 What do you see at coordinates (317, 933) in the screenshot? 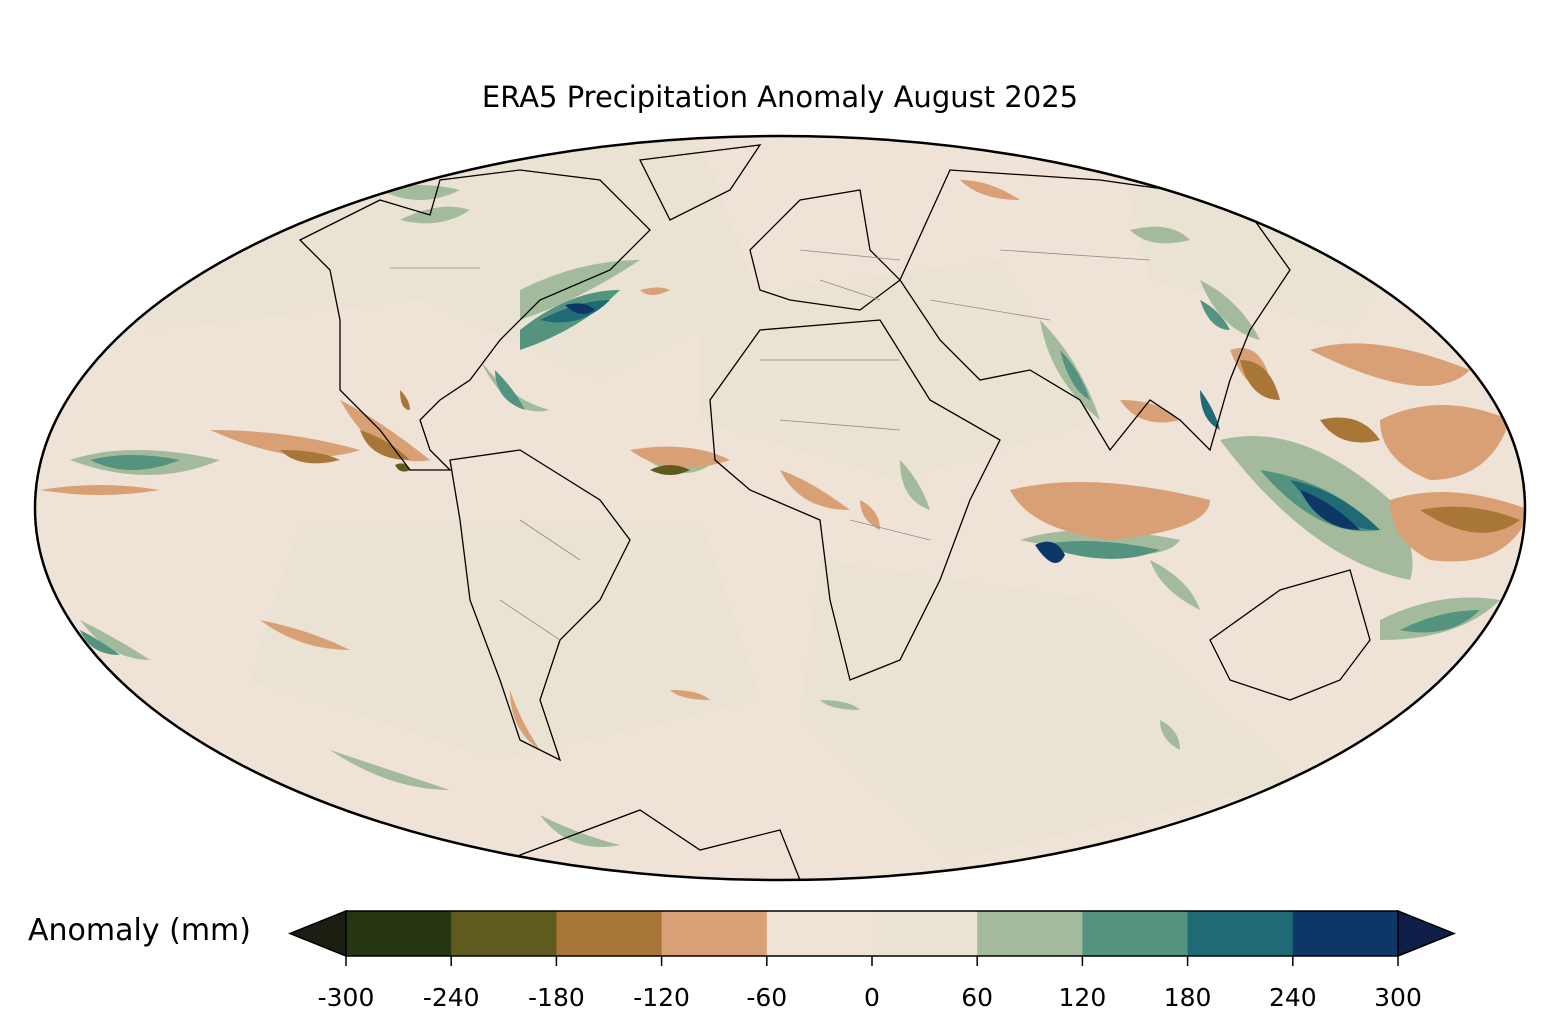
I see `colorbar-under-arrow` at bounding box center [317, 933].